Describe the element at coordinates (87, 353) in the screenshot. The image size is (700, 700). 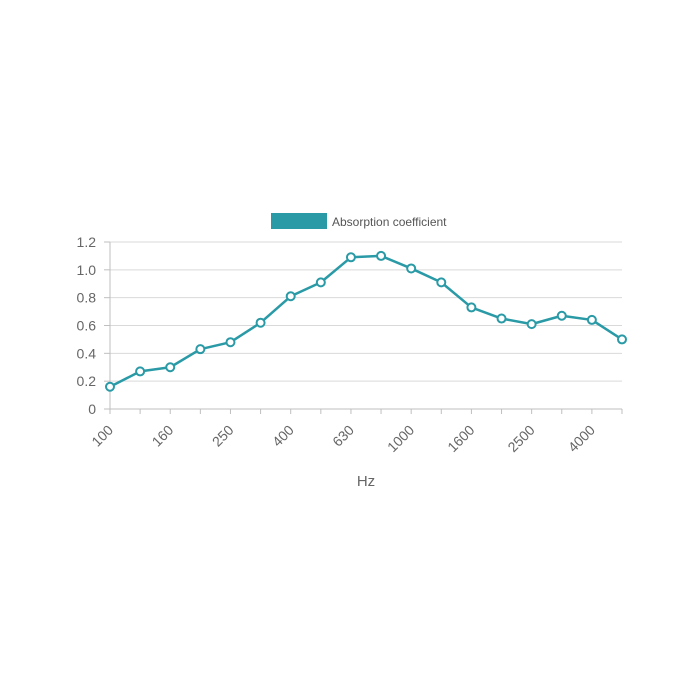
I see `y-tick-label: 0.4` at that location.